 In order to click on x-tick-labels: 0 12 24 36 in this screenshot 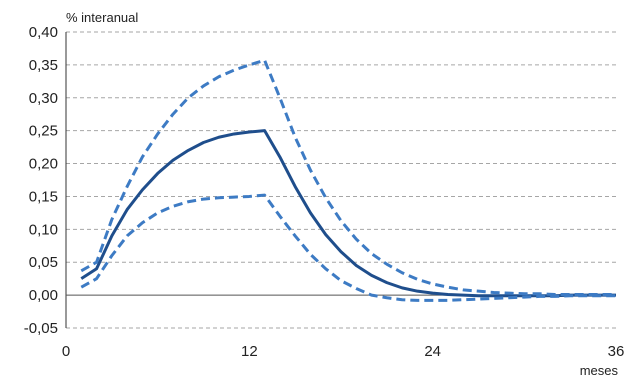, I will do `click(343, 351)`.